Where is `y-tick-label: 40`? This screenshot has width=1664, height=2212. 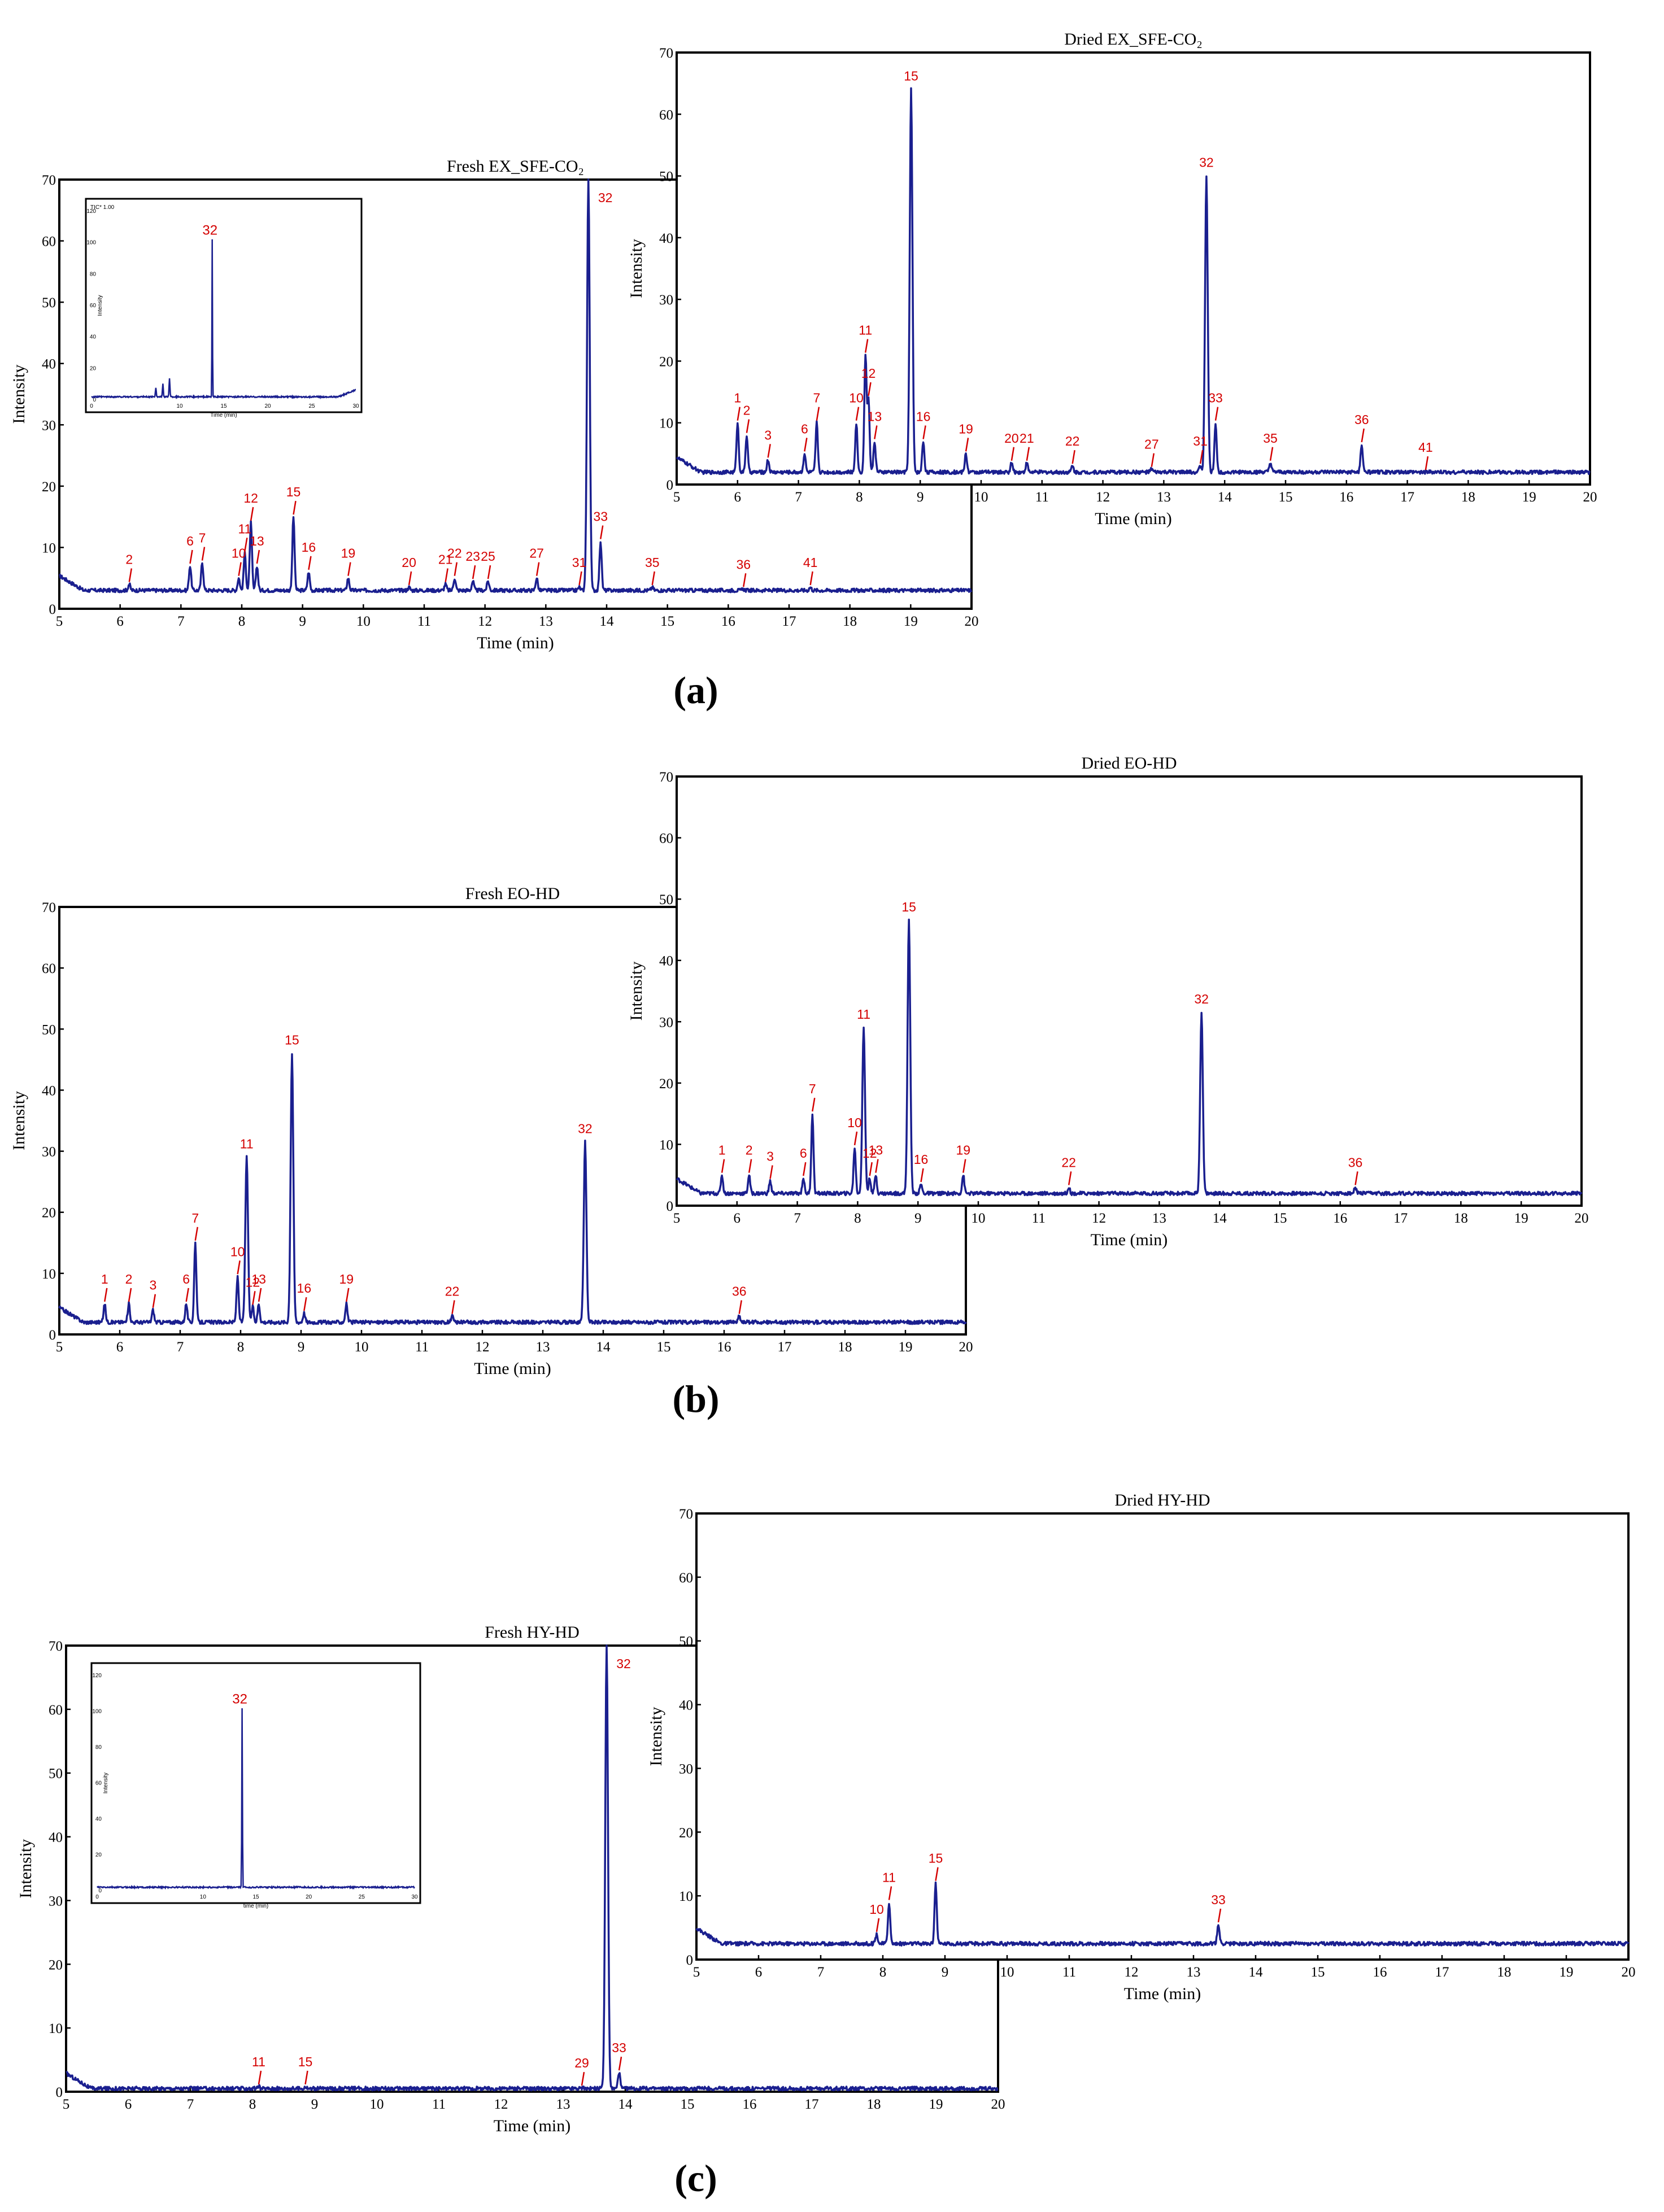 y-tick-label: 40 is located at coordinates (49, 1090).